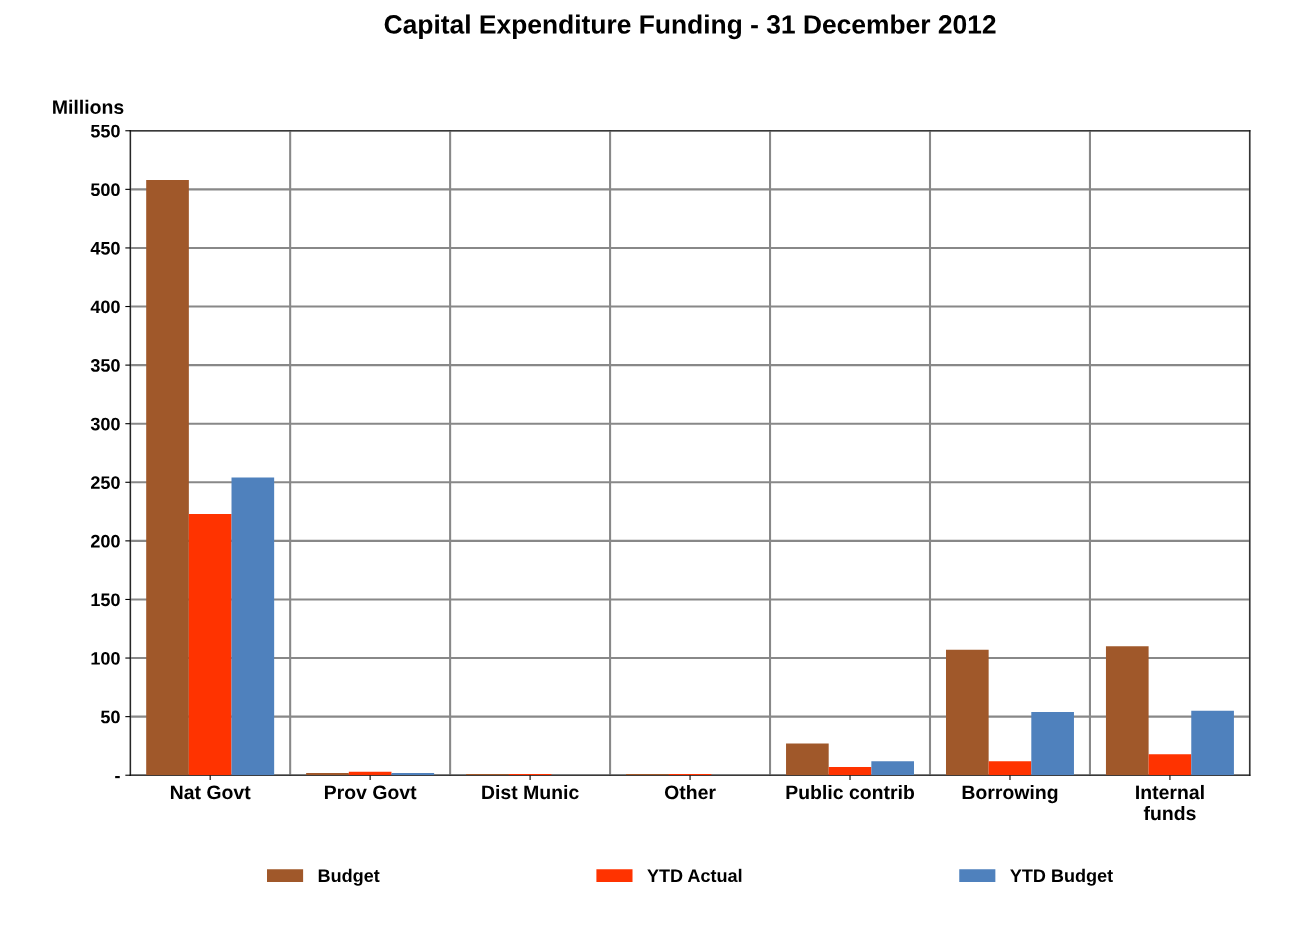 The image size is (1302, 934). What do you see at coordinates (210, 792) in the screenshot?
I see `x-tick-label: Nat Govt` at bounding box center [210, 792].